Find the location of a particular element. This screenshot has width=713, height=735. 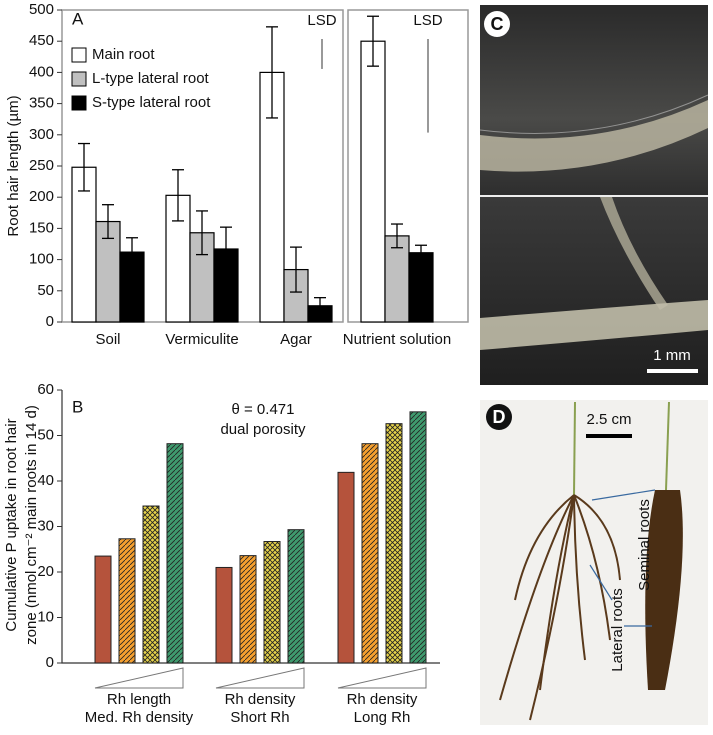

y-tick-label: 10 is located at coordinates (45, 616).